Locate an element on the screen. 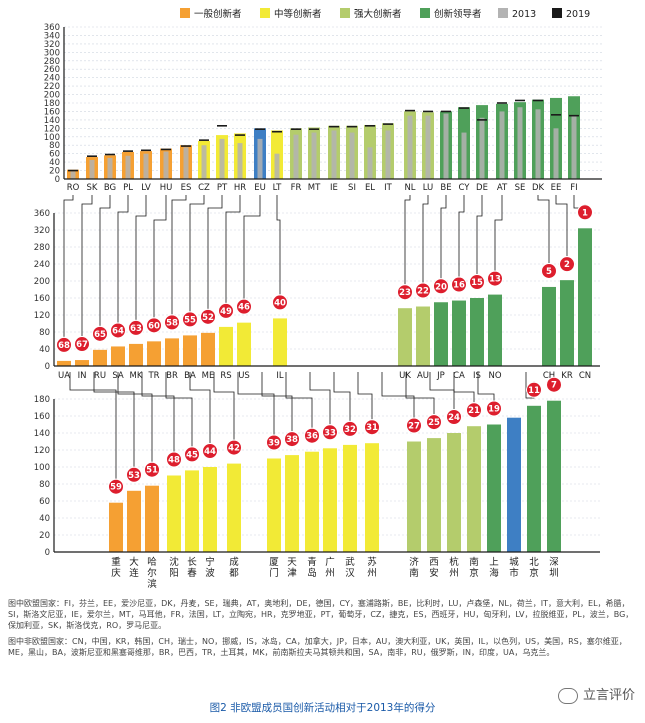 This screenshot has width=645, height=723. connector-上海 is located at coordinates (486, 386).